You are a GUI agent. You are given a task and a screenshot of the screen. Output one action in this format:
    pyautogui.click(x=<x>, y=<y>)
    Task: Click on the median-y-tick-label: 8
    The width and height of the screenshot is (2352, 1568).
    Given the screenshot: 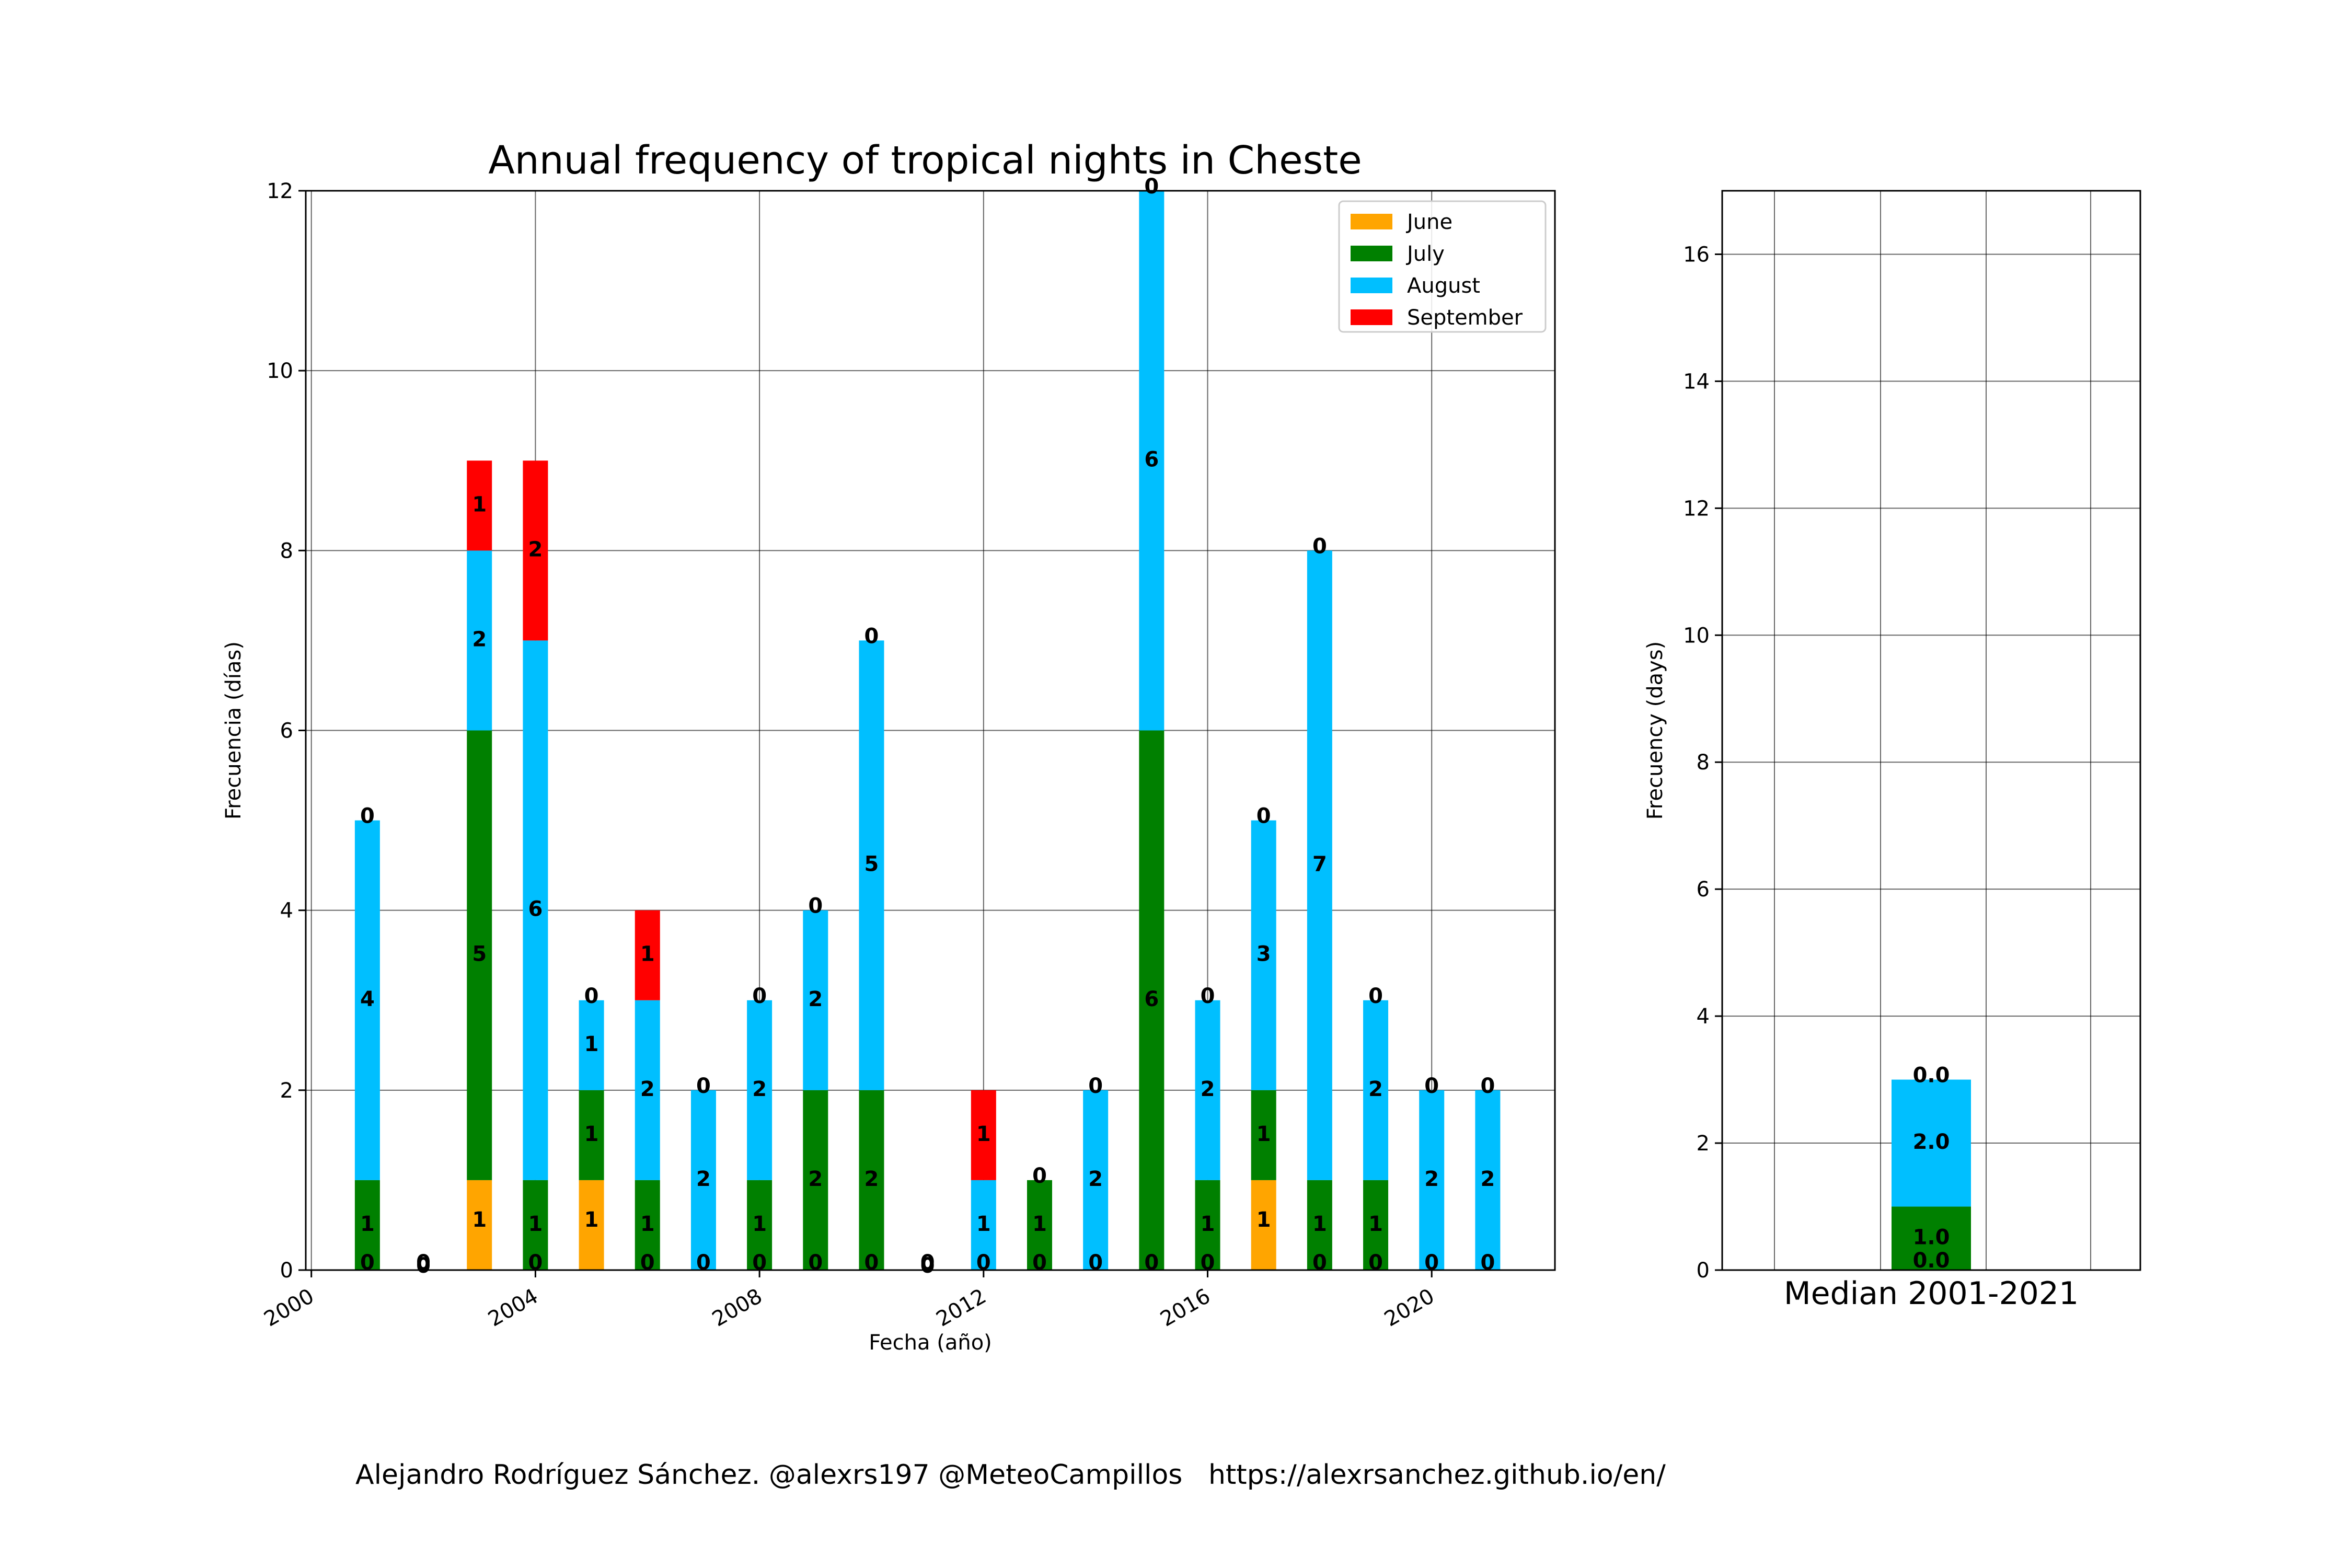 What is the action you would take?
    pyautogui.click(x=1703, y=763)
    